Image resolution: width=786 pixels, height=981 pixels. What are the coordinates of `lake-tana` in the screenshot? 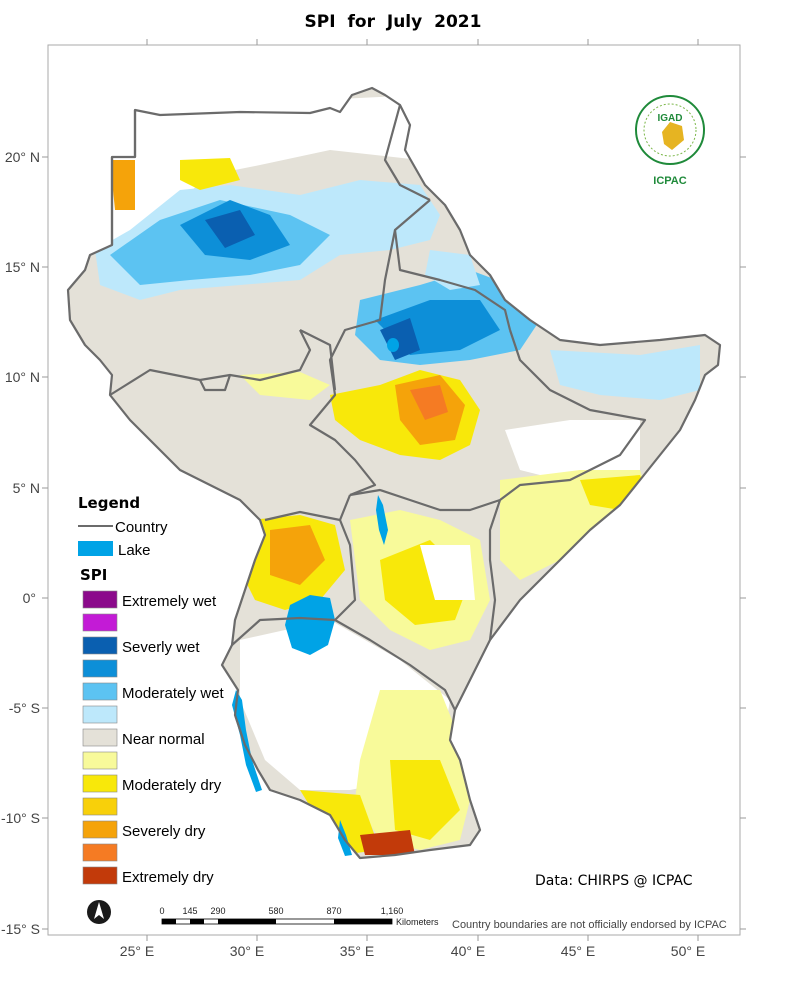 It's located at (393, 345).